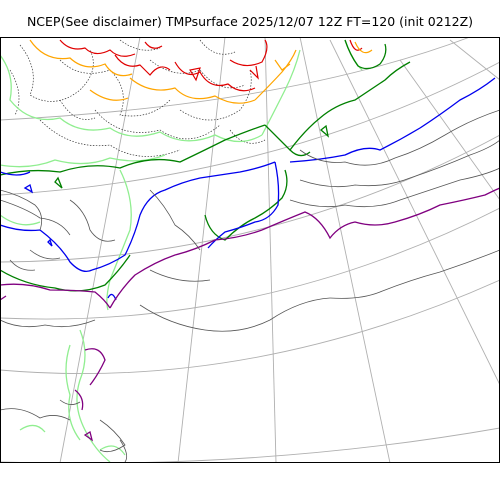  Describe the element at coordinates (211, 65) in the screenshot. I see `contour-red` at that location.